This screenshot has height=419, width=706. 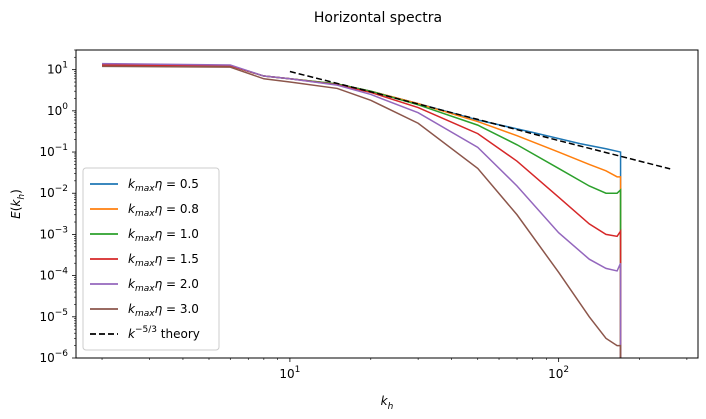 What do you see at coordinates (61, 148) in the screenshot?
I see `y-tick-exp: −1` at bounding box center [61, 148].